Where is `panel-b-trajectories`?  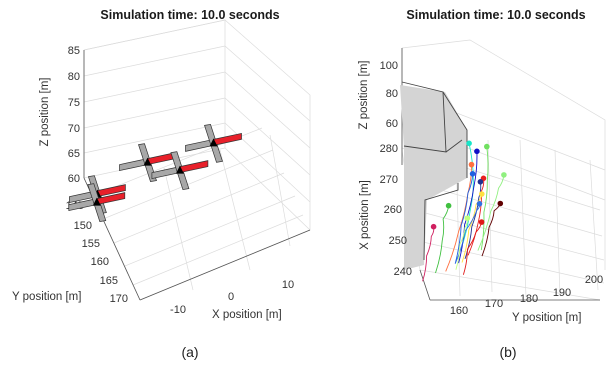
panel-b-trajectories is located at coordinates (464, 211).